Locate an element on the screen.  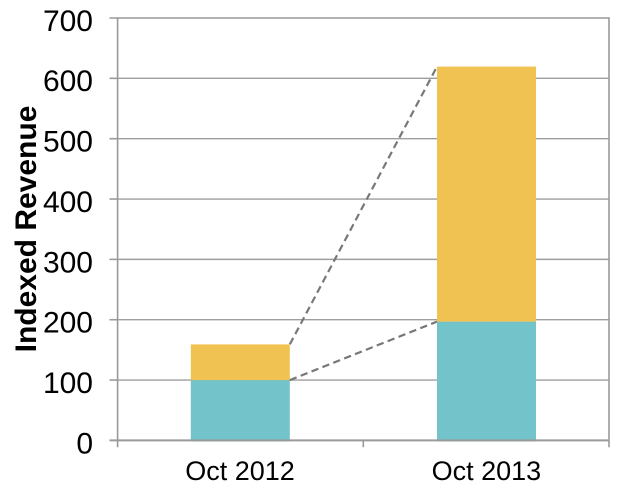
svg-text: 0 is located at coordinates (84, 443).